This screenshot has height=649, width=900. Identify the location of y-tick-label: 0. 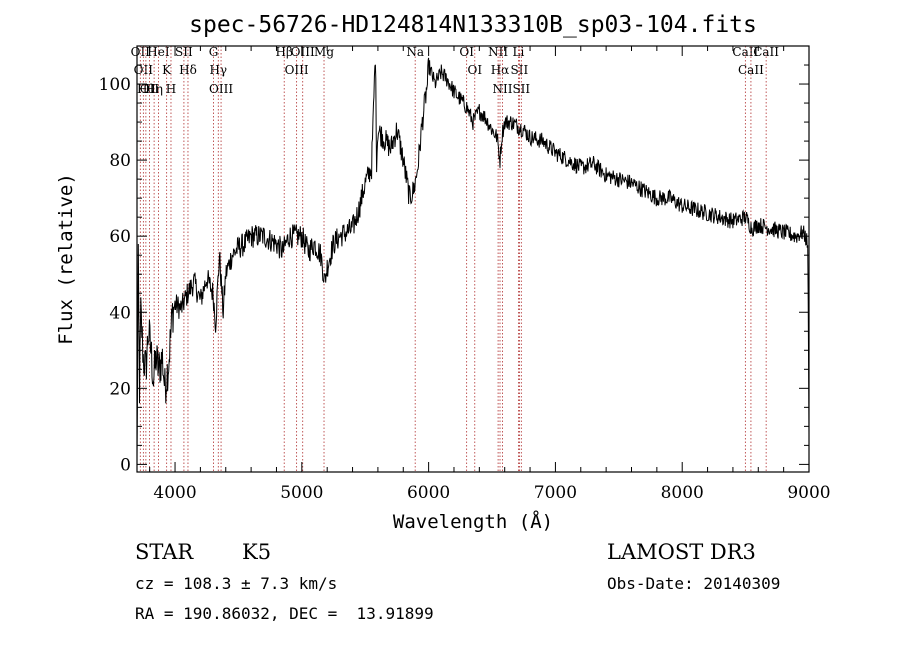
(125, 465).